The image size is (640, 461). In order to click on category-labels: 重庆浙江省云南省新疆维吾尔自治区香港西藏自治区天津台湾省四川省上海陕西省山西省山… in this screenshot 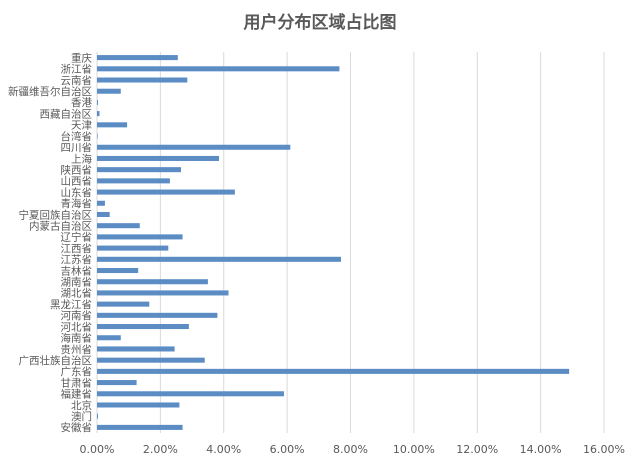, I will do `click(50, 242)`.